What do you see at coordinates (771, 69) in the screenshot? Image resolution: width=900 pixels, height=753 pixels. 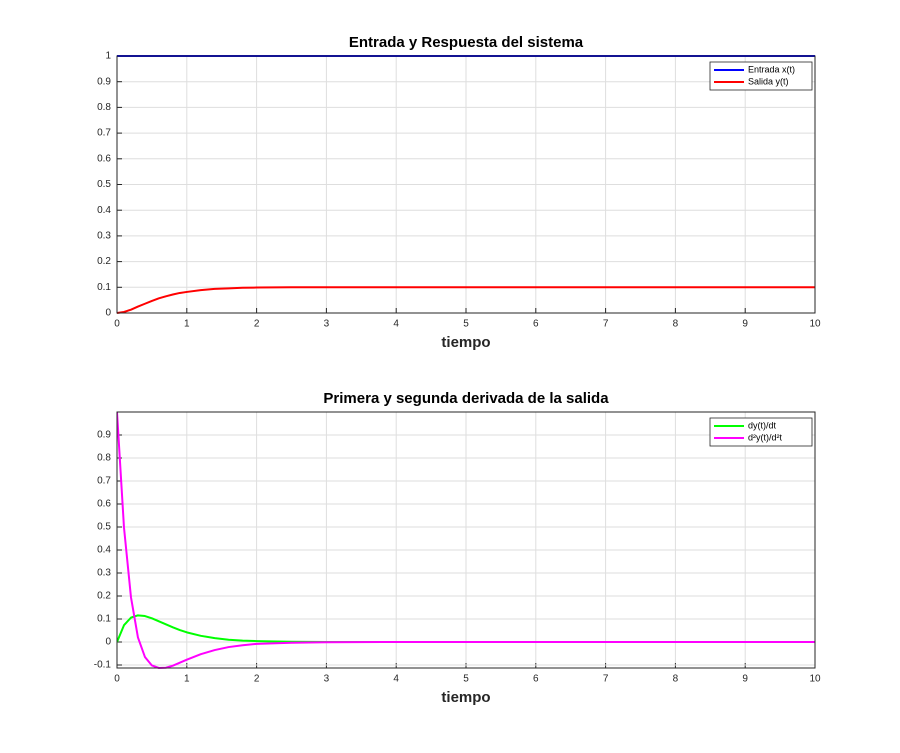 I see `legend-label: Entrada x(t)` at bounding box center [771, 69].